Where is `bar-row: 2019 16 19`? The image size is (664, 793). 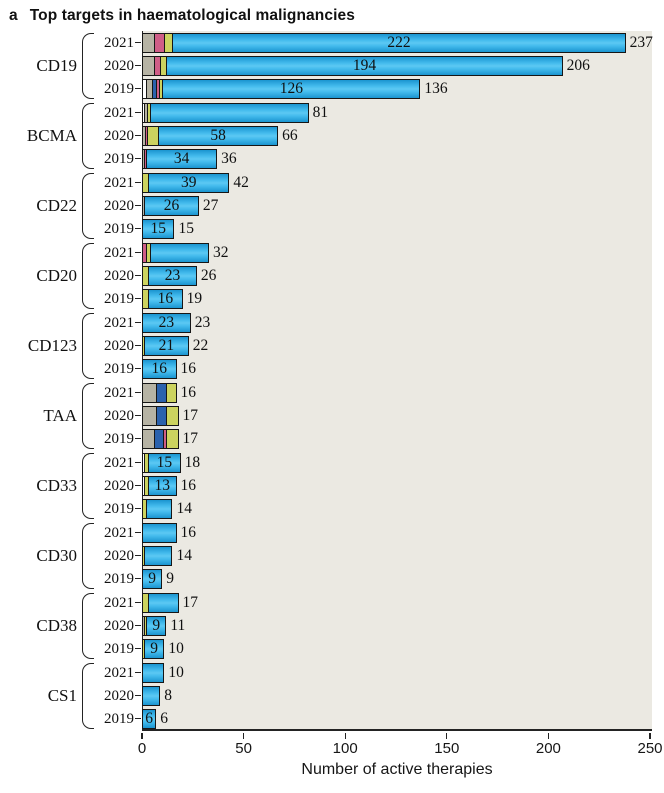
bar-row: 2019 16 19 is located at coordinates (379, 299).